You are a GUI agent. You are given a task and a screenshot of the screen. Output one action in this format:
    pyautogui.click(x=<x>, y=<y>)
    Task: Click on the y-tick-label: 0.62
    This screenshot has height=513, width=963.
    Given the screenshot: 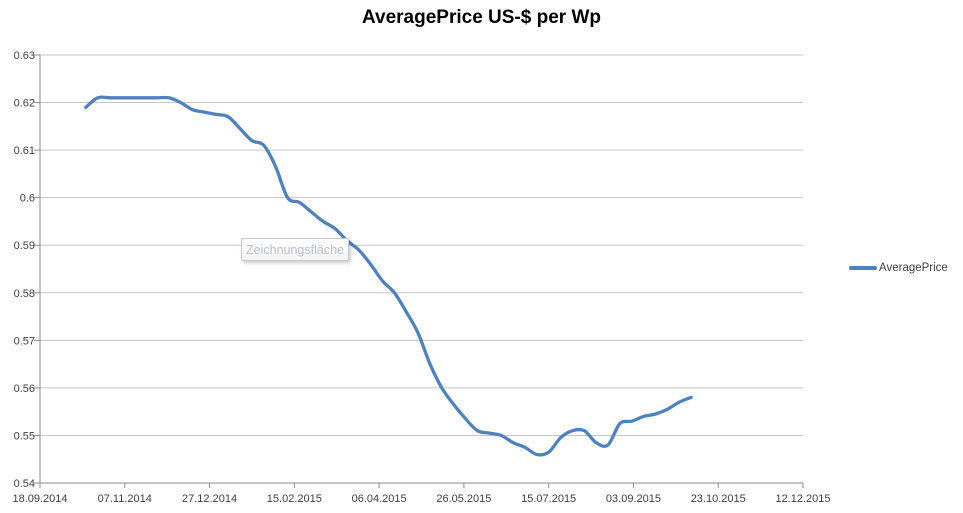 What is the action you would take?
    pyautogui.click(x=24, y=104)
    